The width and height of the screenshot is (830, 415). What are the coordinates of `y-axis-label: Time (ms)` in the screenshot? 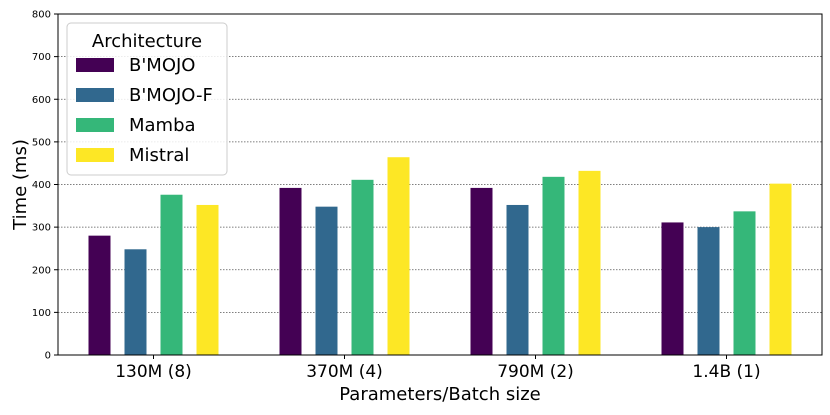 It's located at (20, 185).